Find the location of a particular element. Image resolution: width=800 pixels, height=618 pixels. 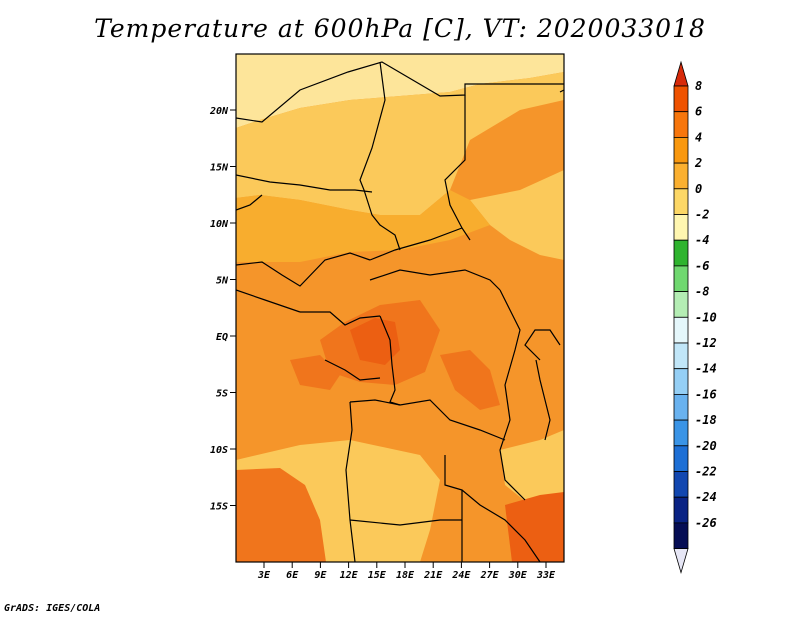

colorbar-label: -10 is located at coordinates (706, 317).